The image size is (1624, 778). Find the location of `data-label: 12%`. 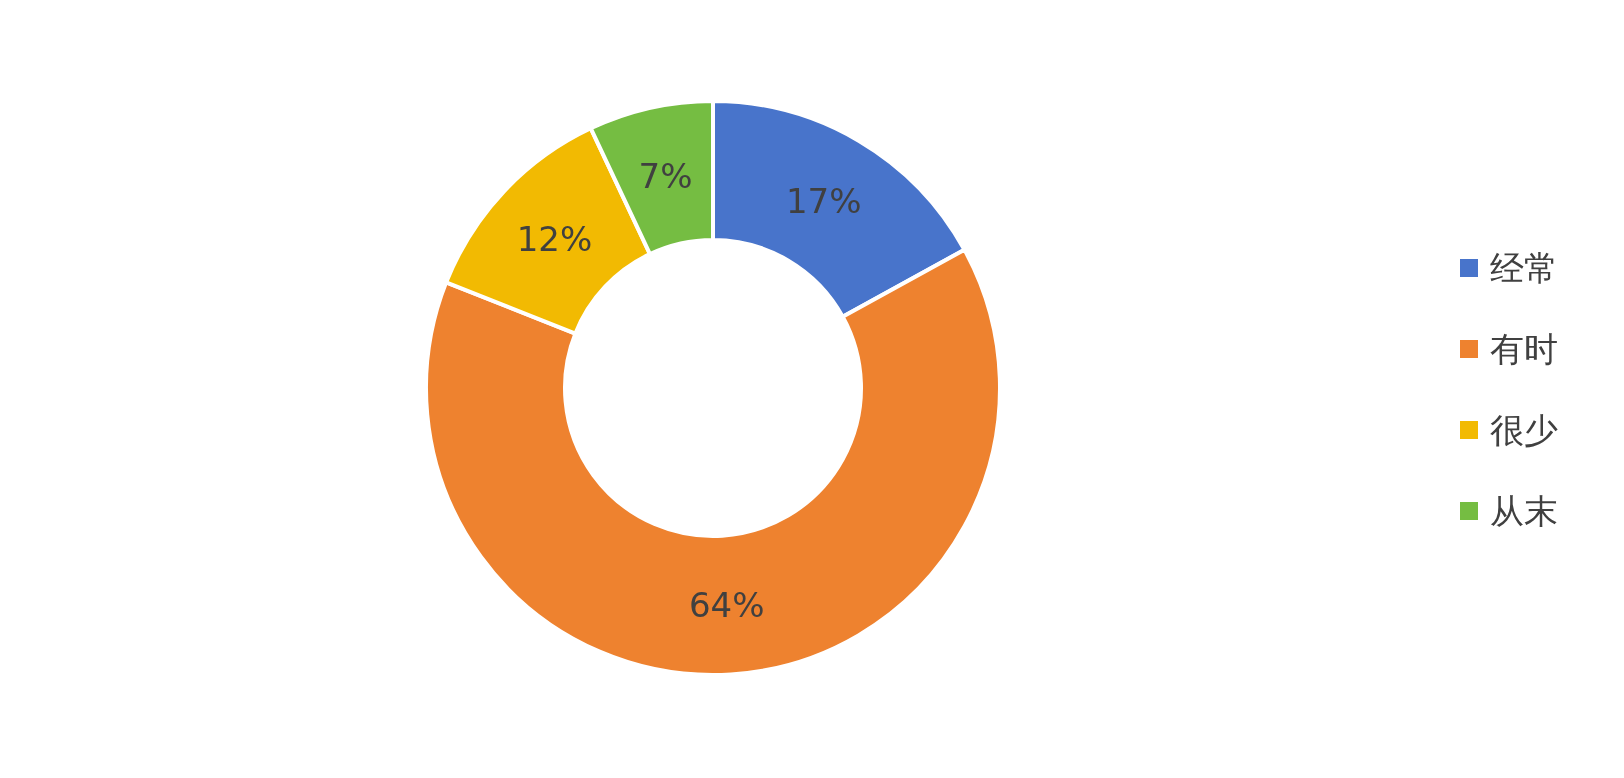

data-label: 12% is located at coordinates (554, 239).